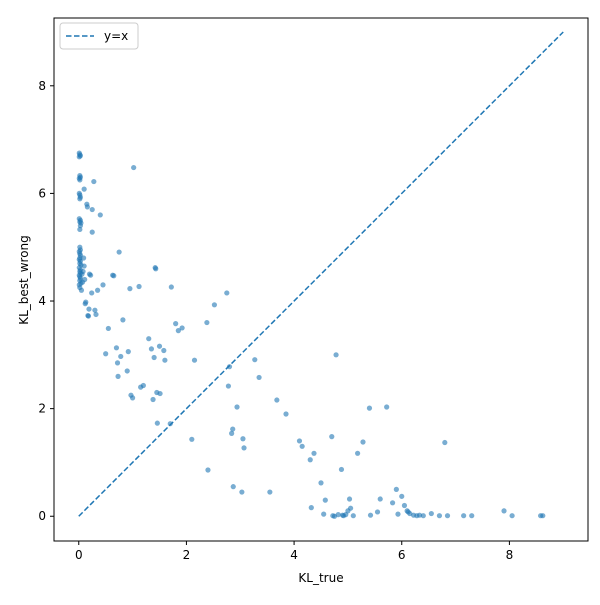 This screenshot has width=600, height=605. Describe the element at coordinates (42, 409) in the screenshot. I see `y-tick-label: 2` at that location.